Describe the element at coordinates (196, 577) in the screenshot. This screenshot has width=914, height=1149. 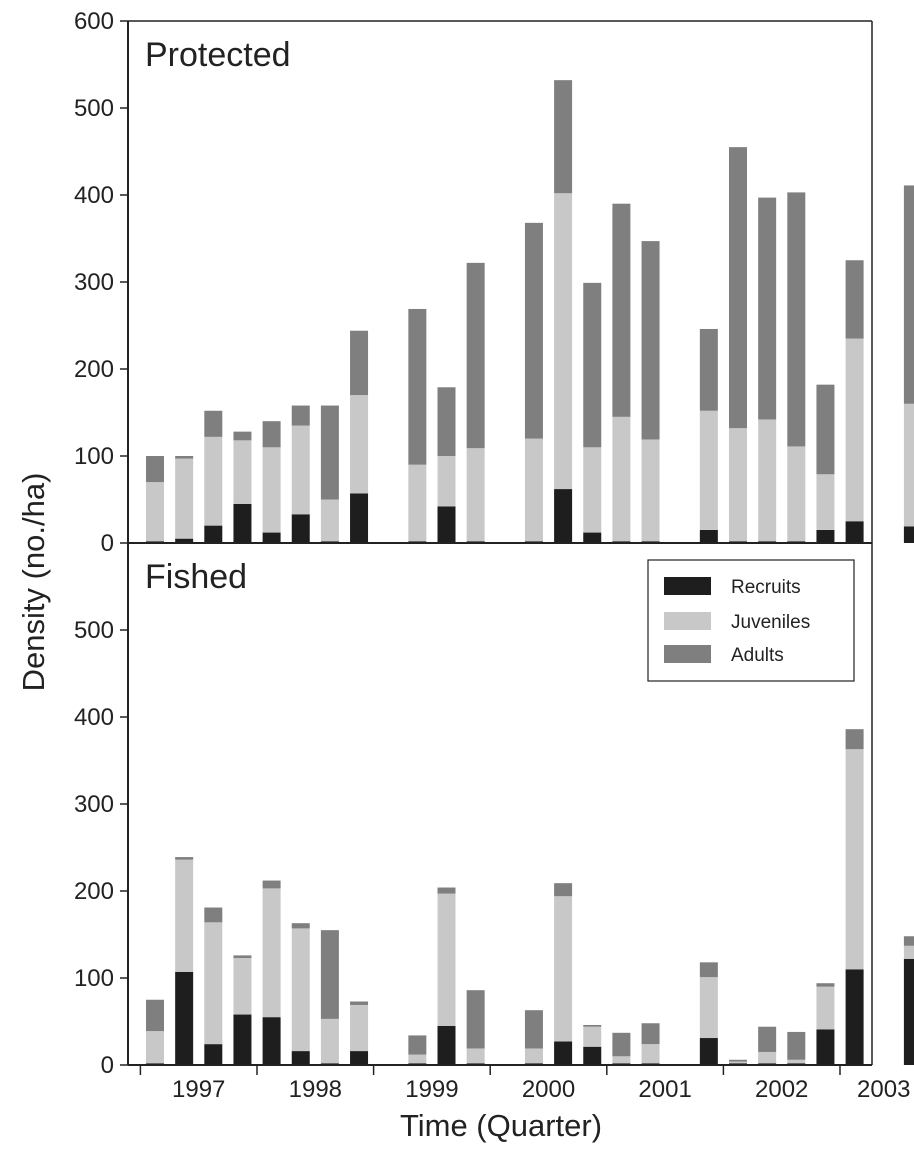
I see `panel-title-fished: Fished` at that location.